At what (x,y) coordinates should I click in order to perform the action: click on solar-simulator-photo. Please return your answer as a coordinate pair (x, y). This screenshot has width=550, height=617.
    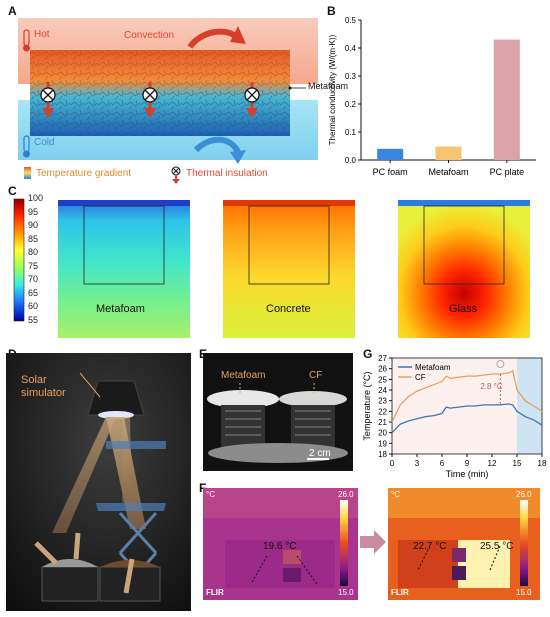
    Looking at the image, I should click on (98, 482).